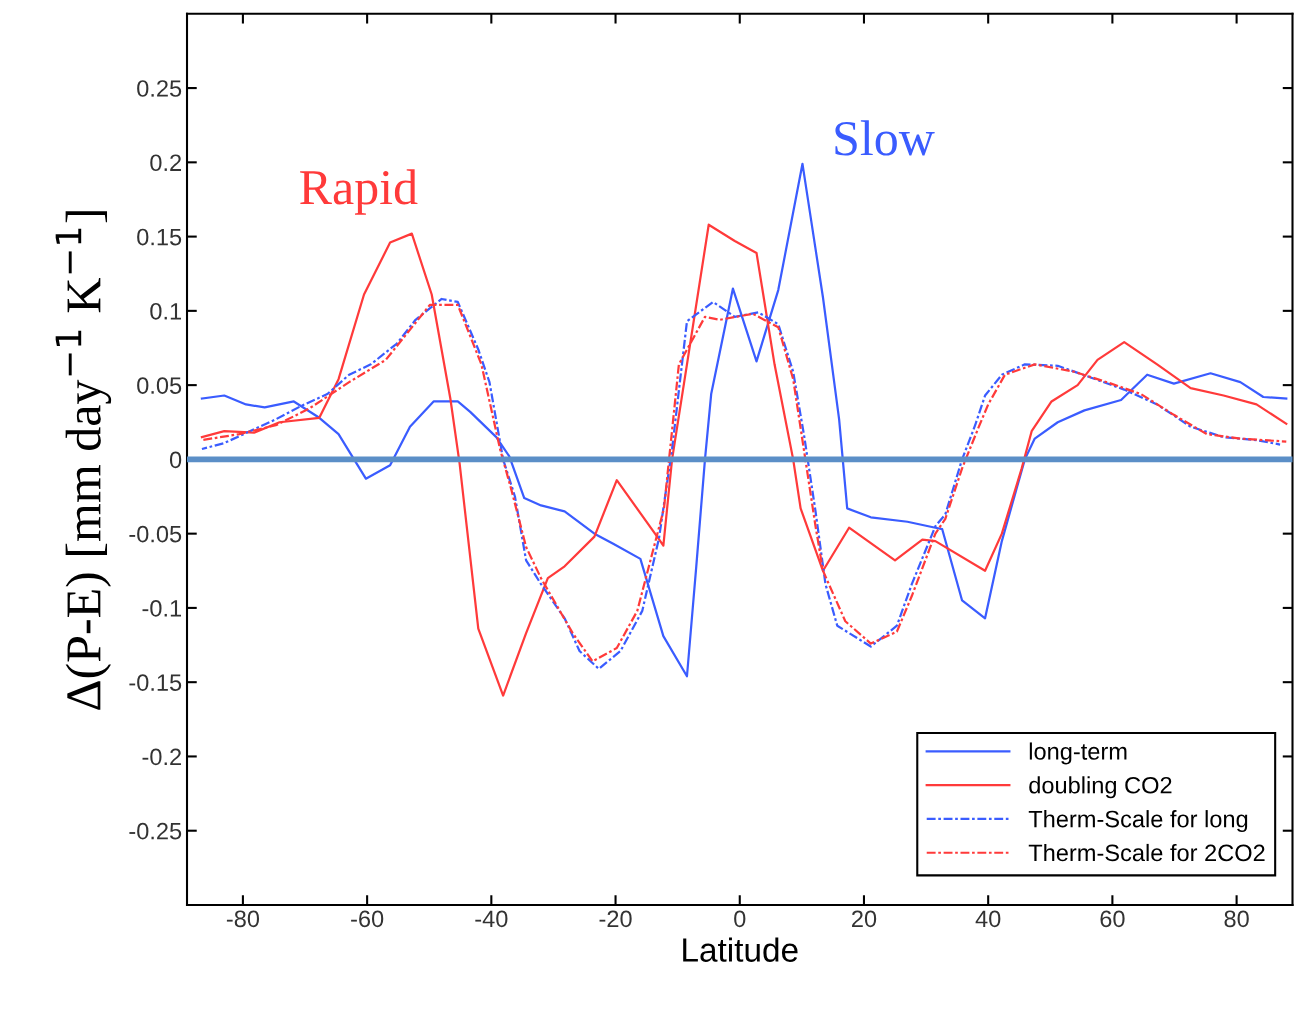  I want to click on x-tick-label: 80, so click(1236, 919).